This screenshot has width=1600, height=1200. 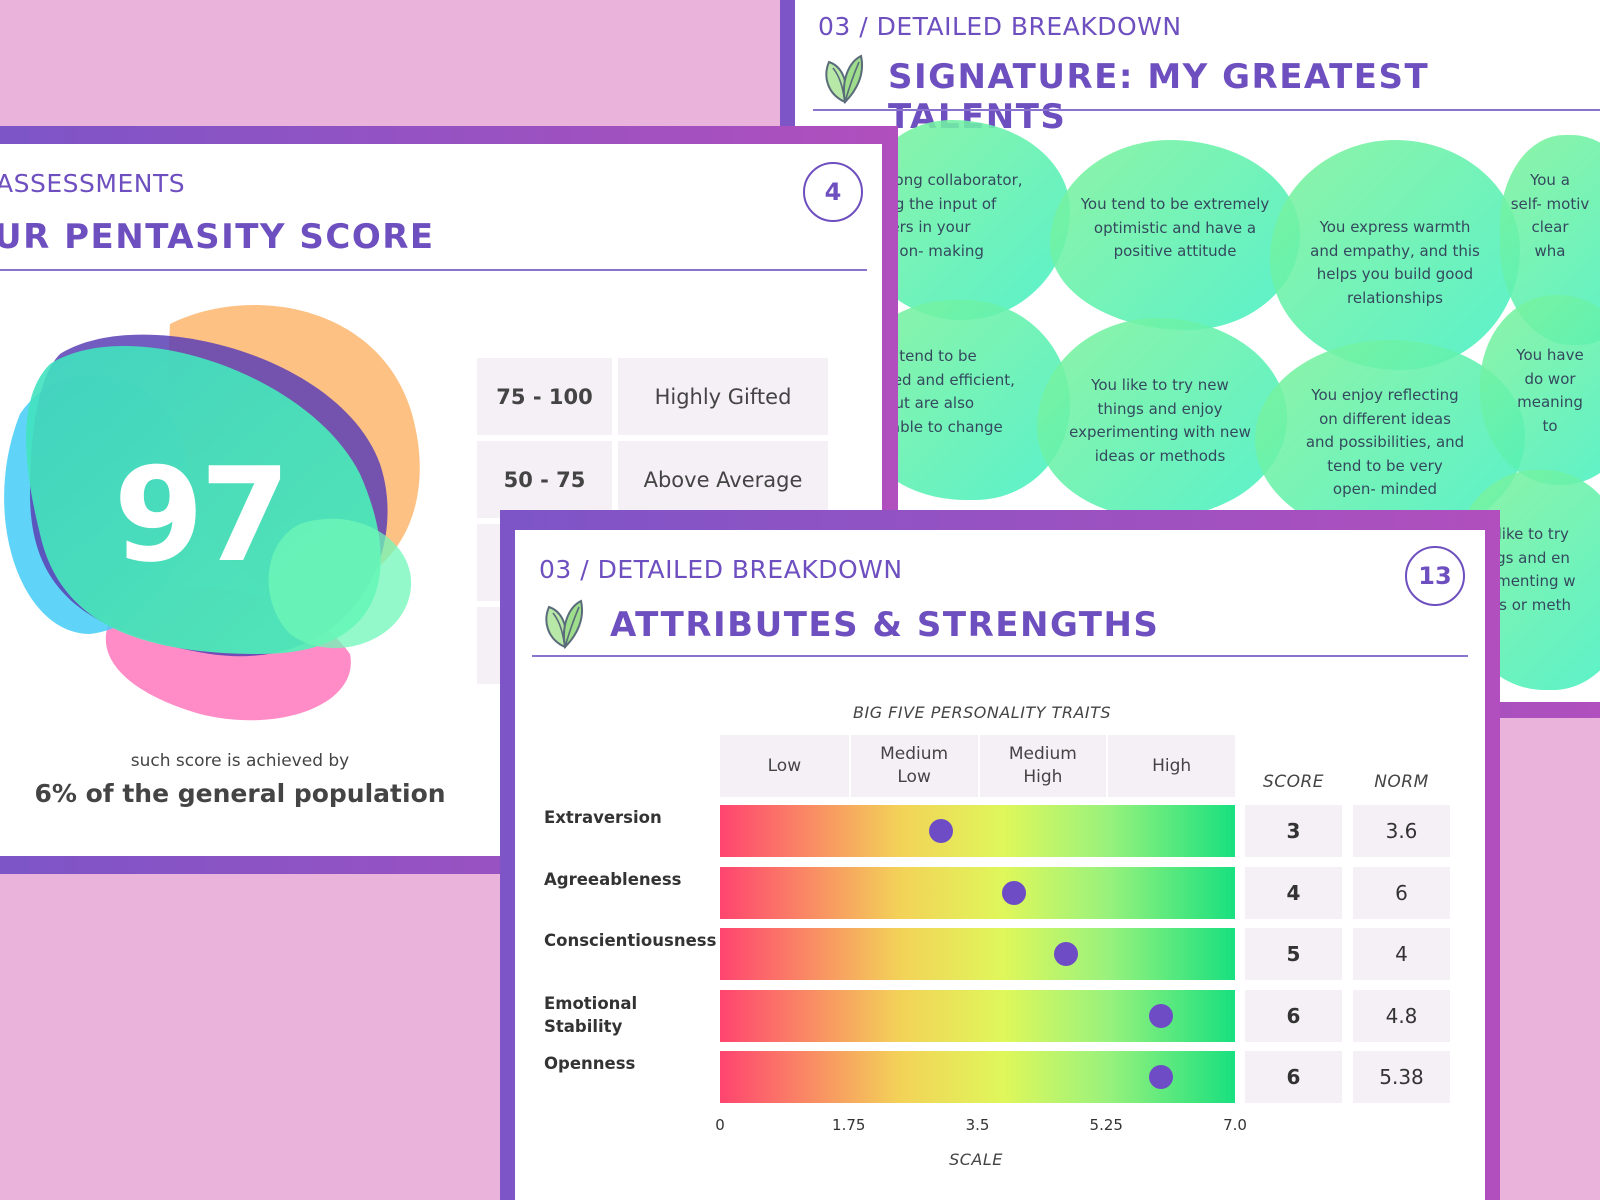 What do you see at coordinates (240, 793) in the screenshot?
I see `score-caption-large: 6% of the general population` at bounding box center [240, 793].